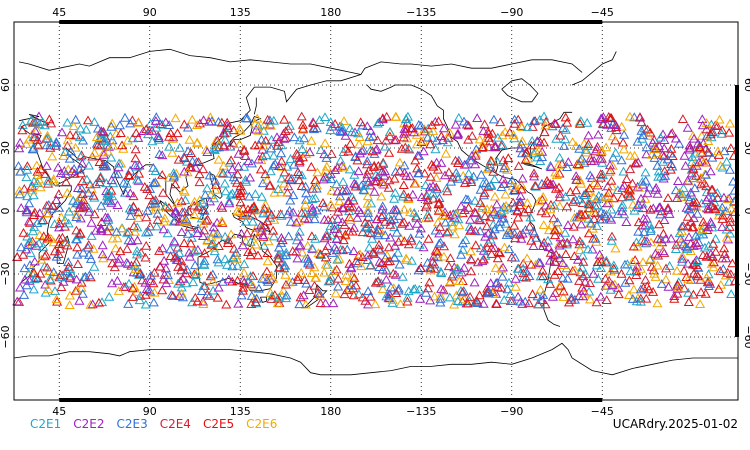  What do you see at coordinates (511, 411) in the screenshot?
I see `lon-tick-label-bottom: −90` at bounding box center [511, 411].